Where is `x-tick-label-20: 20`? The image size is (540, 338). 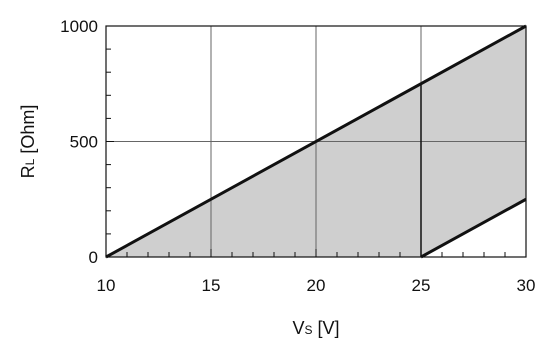
x-tick-label-20: 20 is located at coordinates (316, 285).